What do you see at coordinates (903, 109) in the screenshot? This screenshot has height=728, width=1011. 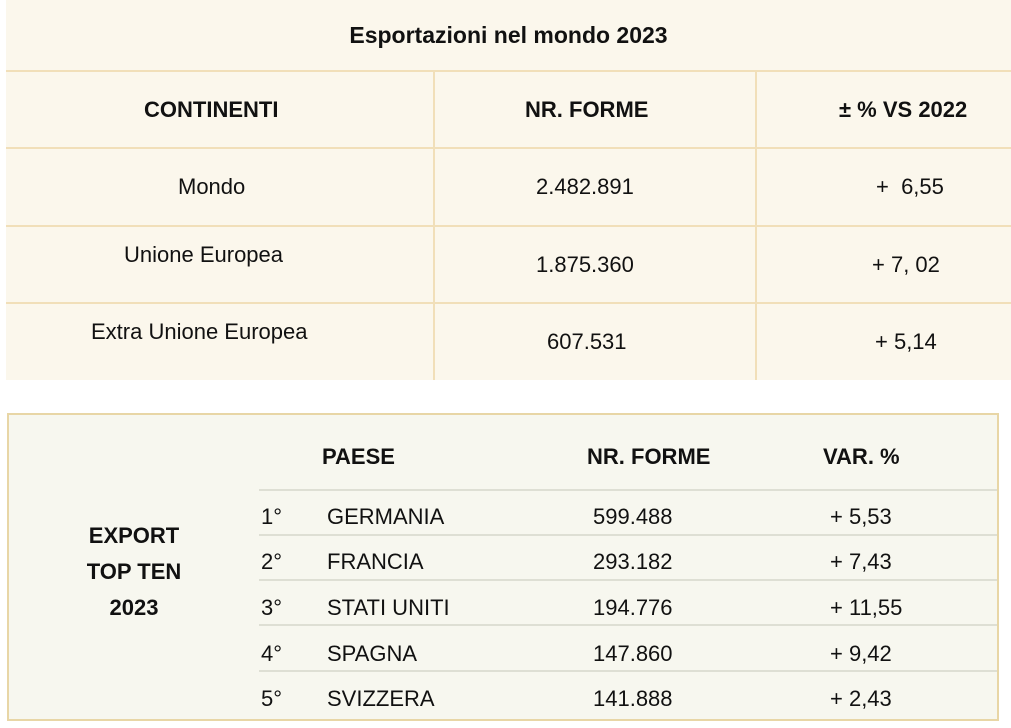 I see `header-change-vs-2022: ± % VS 2022` at bounding box center [903, 109].